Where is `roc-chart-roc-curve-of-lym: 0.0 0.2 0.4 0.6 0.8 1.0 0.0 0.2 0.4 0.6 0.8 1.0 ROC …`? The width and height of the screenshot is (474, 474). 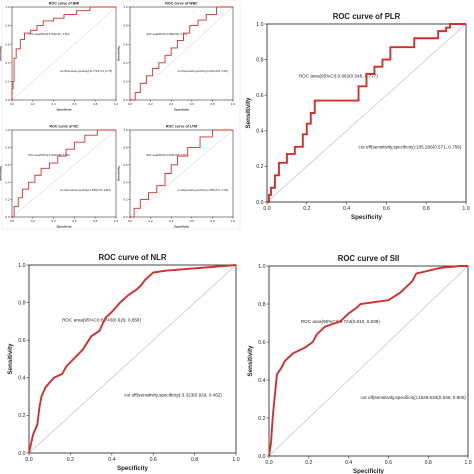 roc-chart-roc-curve-of-lym: 0.0 0.2 0.4 0.6 0.8 1.0 0.0 0.2 0.4 0.6 0.8 1.0 ROC … is located at coordinates (175, 177).